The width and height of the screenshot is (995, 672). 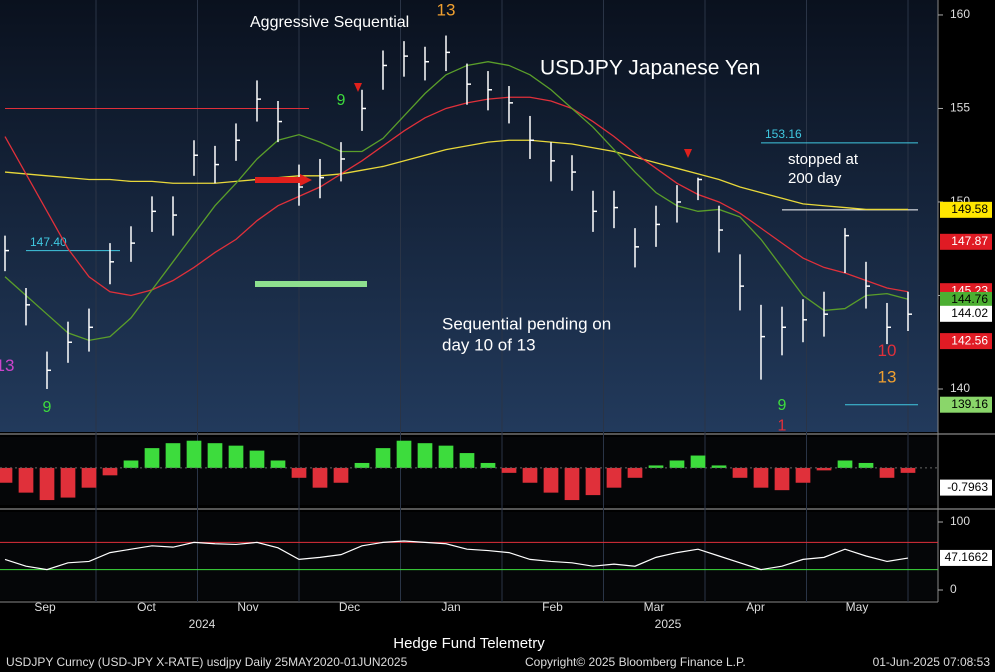 I want to click on annotation: stopped at, so click(x=823, y=159).